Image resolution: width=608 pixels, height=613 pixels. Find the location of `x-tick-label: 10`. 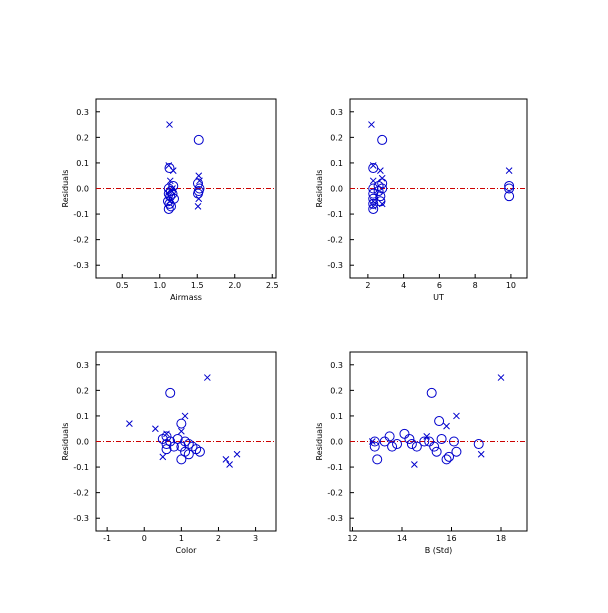

x-tick-label: 10 is located at coordinates (511, 285).